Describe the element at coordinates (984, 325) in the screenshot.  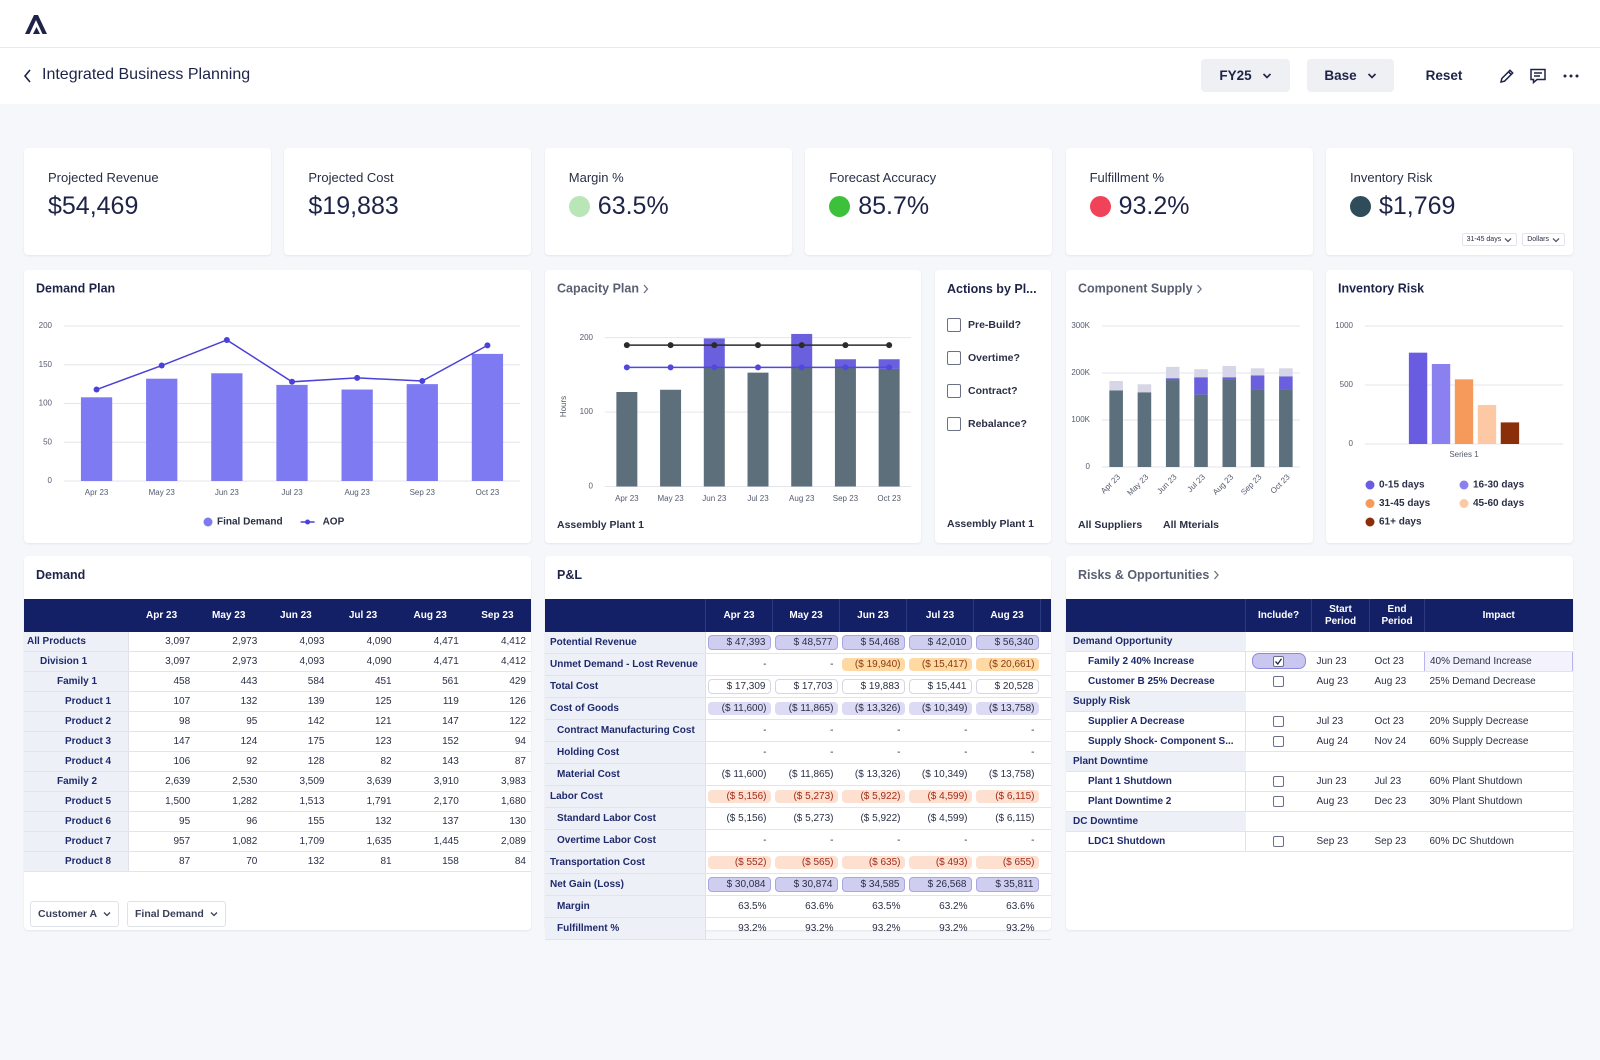
I see `action-item: Pre-Build?` at that location.